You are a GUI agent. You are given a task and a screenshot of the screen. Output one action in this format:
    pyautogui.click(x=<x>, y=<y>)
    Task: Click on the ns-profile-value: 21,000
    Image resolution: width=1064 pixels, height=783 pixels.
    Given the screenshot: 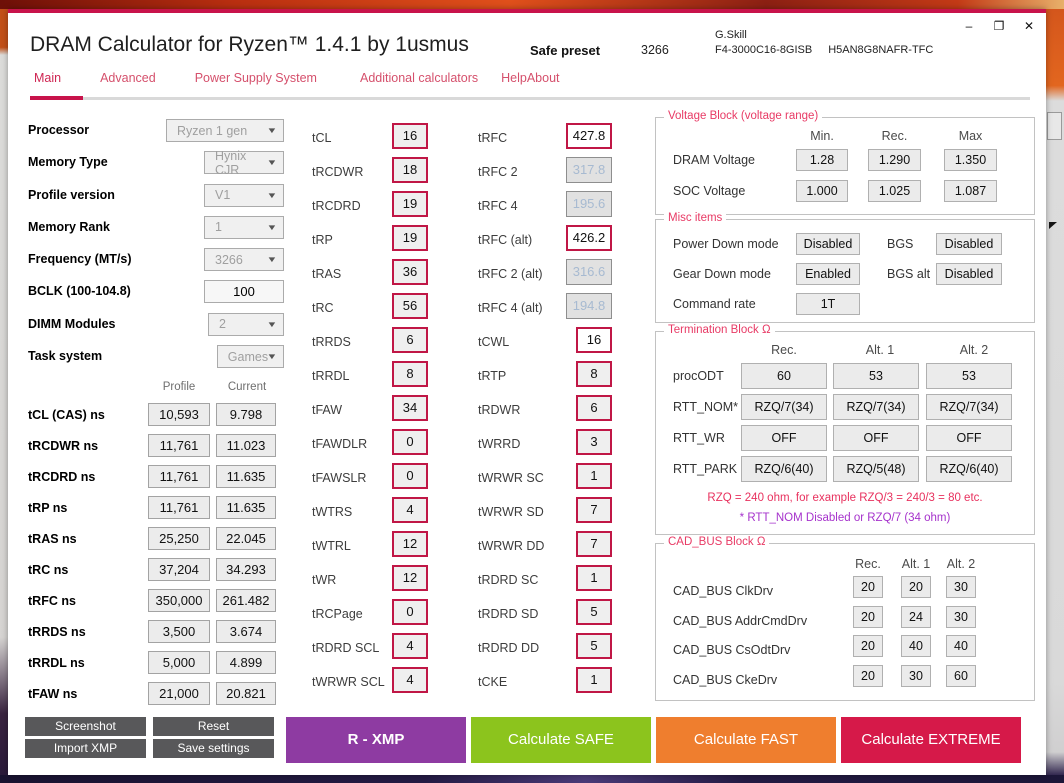 What is the action you would take?
    pyautogui.click(x=179, y=693)
    